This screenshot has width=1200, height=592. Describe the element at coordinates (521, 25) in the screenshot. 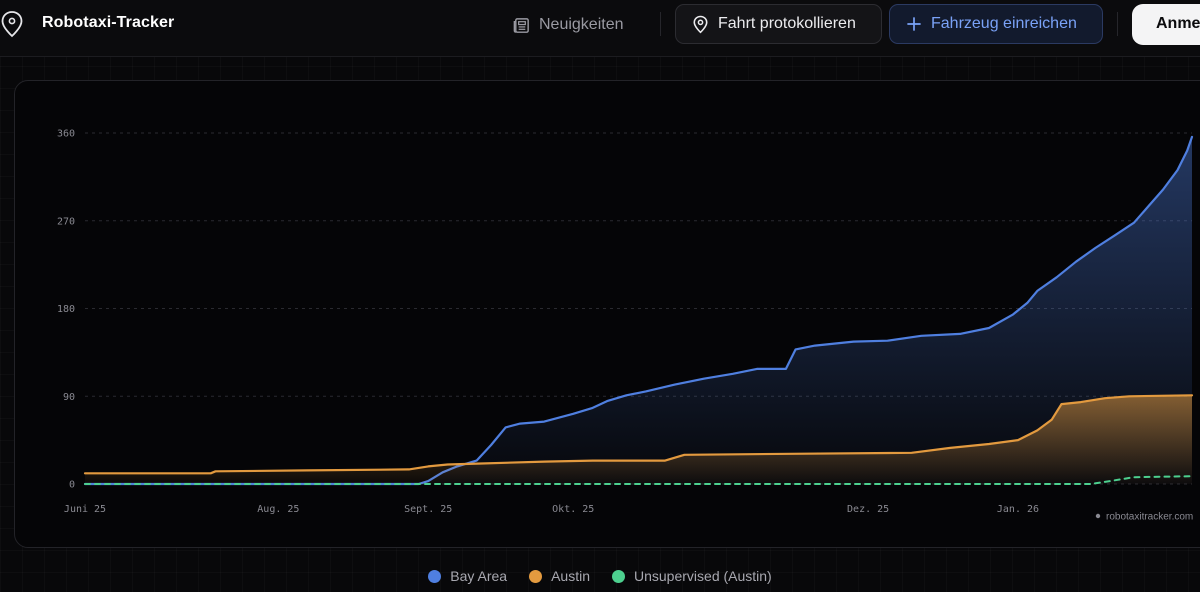

I see `newspaper-icon` at that location.